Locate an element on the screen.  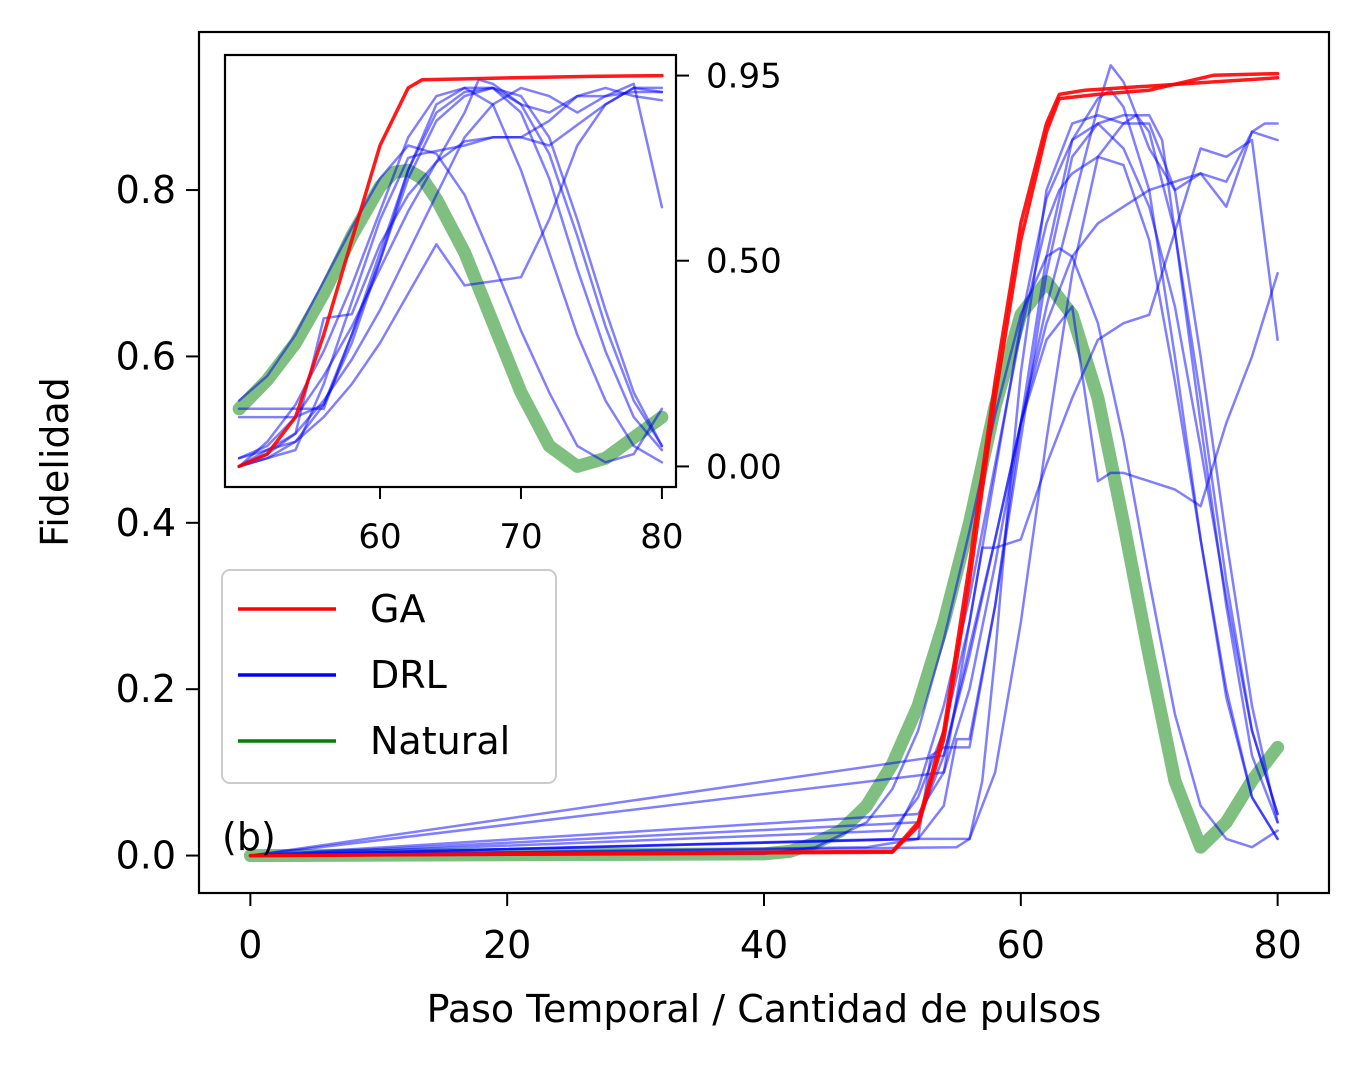
panel-label: (b) is located at coordinates (249, 837).